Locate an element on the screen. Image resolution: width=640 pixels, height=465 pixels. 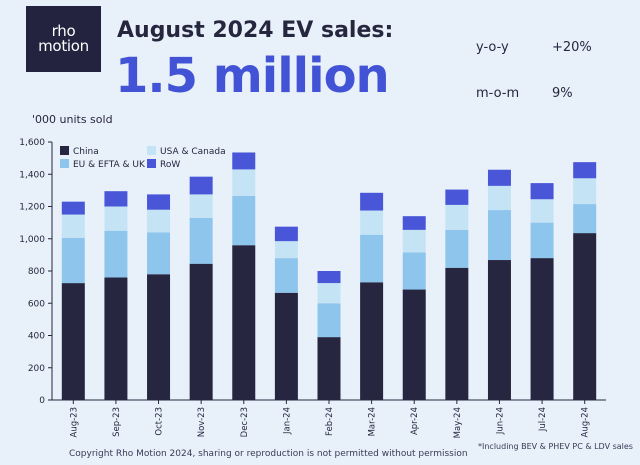
y-tick-label: 200 is located at coordinates (36, 369).